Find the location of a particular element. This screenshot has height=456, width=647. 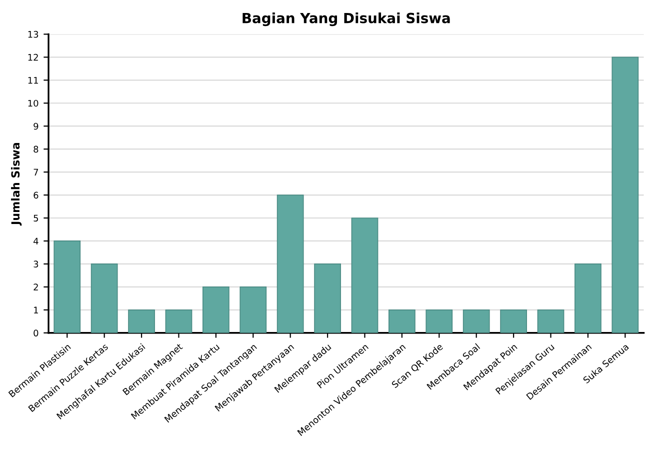

y-tick-label: 6 is located at coordinates (36, 195).